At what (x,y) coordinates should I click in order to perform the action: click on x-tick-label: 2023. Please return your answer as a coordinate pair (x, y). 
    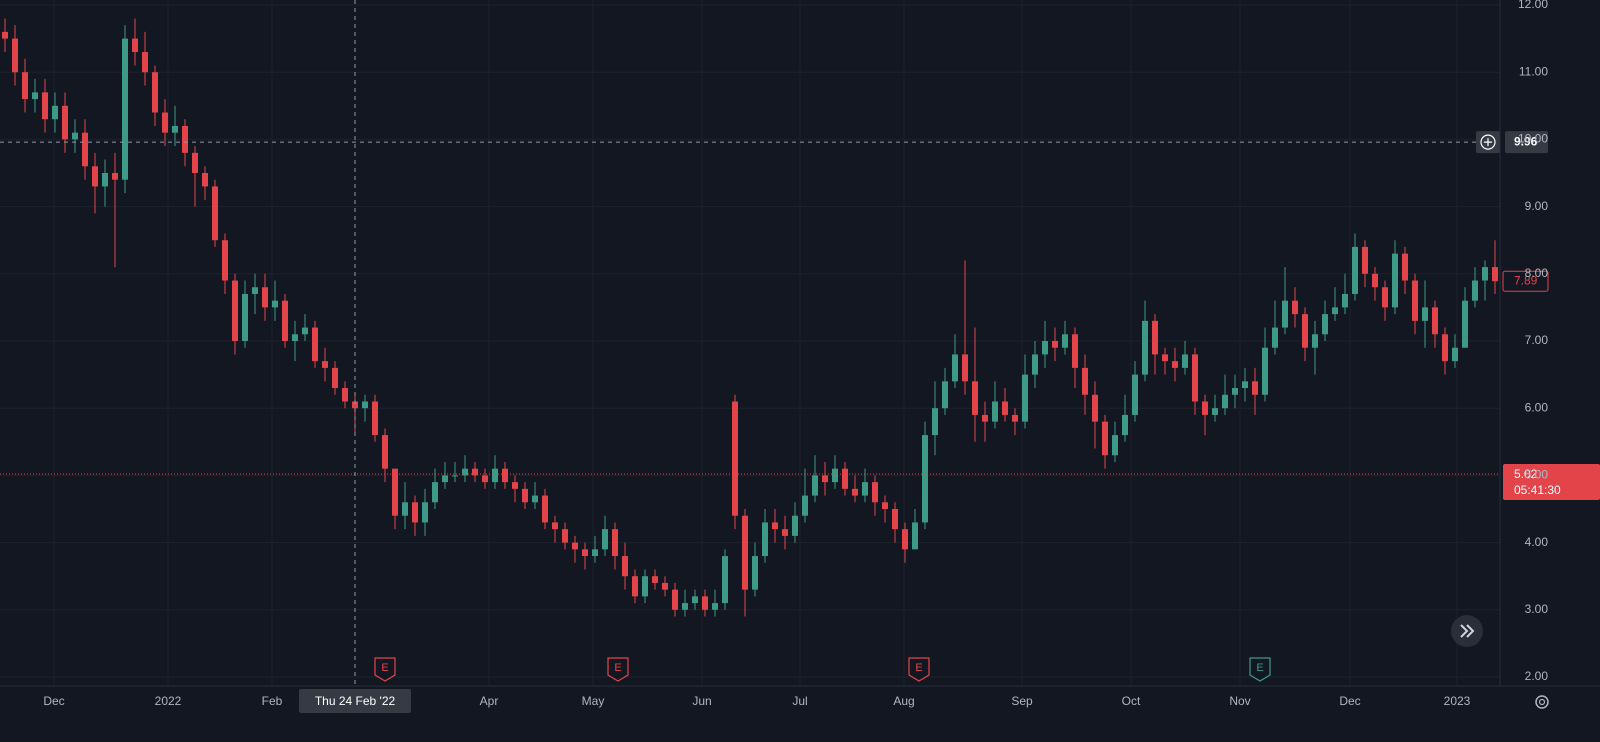
    Looking at the image, I should click on (1457, 701).